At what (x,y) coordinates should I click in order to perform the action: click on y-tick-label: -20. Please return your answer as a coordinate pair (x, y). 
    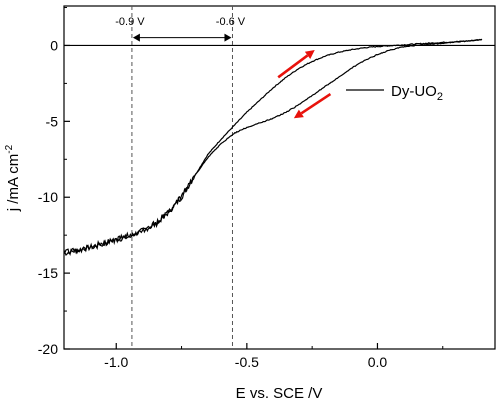
    Looking at the image, I should click on (48, 349).